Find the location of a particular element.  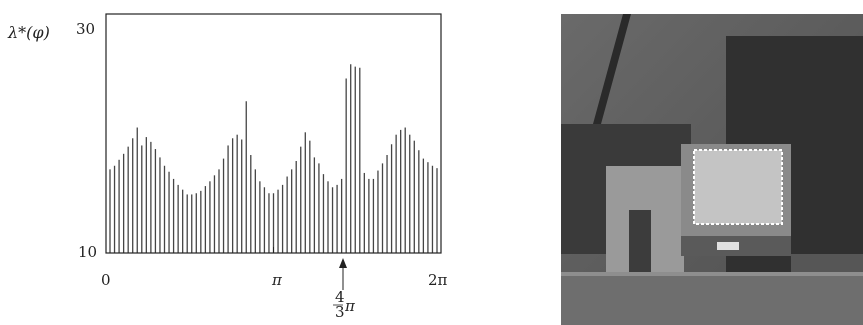

y-axis-label: λ*(φ) is located at coordinates (28, 32).